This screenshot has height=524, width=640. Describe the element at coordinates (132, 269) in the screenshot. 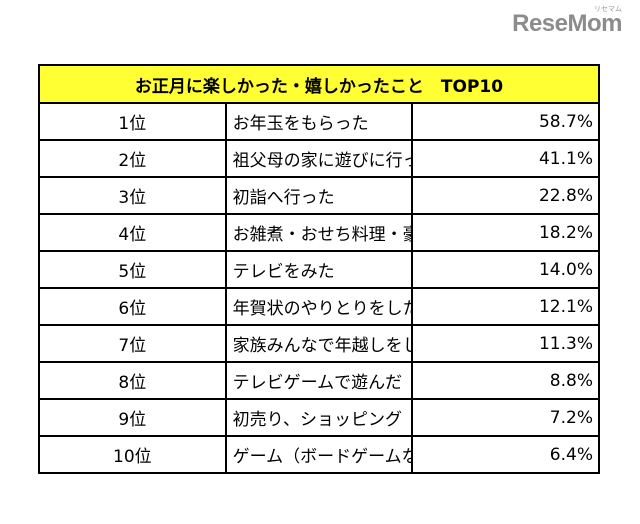

I see `rank-label: 5位` at that location.